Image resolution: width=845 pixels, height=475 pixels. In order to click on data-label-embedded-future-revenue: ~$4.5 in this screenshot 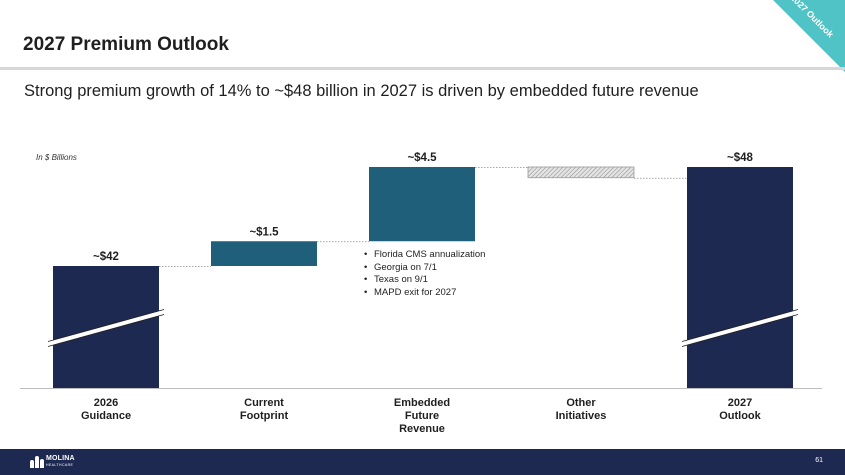, I will do `click(422, 158)`.